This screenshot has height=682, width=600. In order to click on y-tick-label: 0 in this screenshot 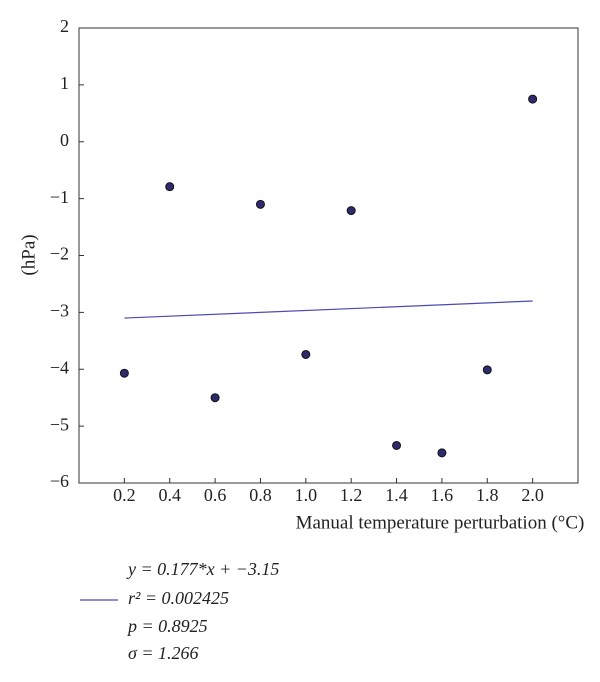, I will do `click(64, 140)`.